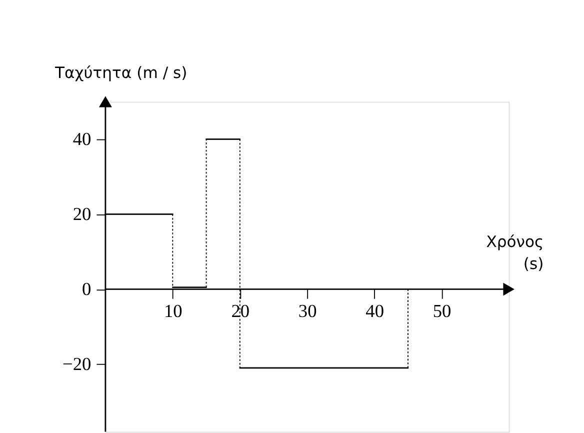 Image resolution: width=584 pixels, height=433 pixels. Describe the element at coordinates (240, 311) in the screenshot. I see `x-tick-label: 20` at that location.